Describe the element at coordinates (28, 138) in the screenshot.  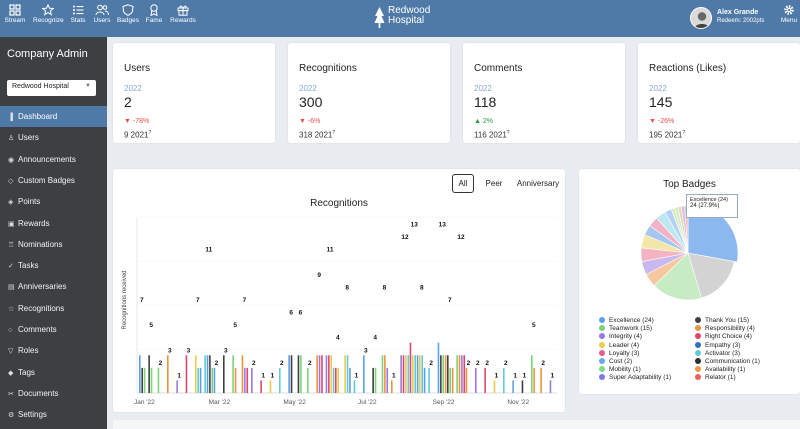
I see `sidebar-item-label: Users` at that location.